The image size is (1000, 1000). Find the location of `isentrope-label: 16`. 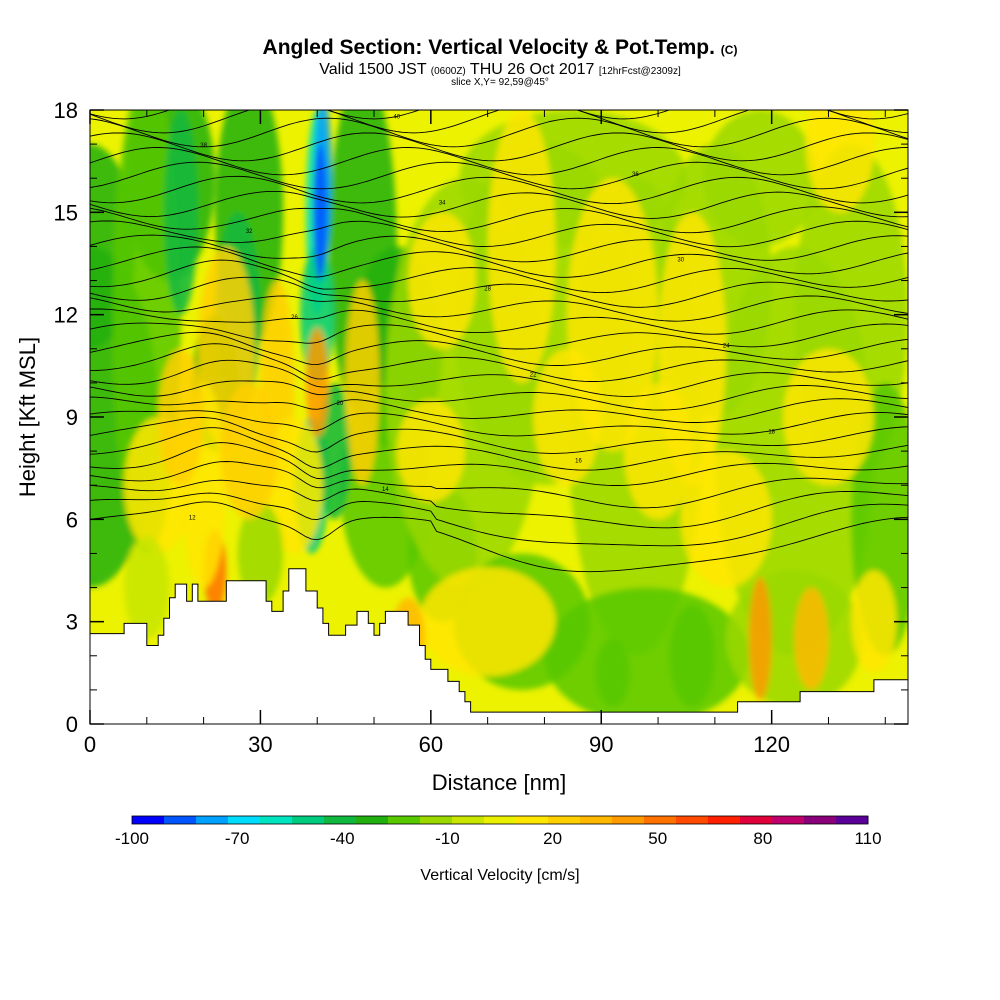

isentrope-label: 16 is located at coordinates (578, 461).